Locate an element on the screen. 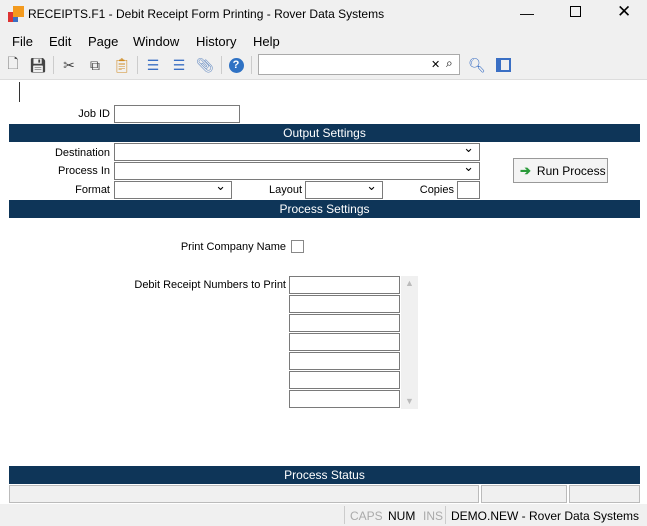 This screenshot has height=526, width=647. format-select is located at coordinates (173, 188).